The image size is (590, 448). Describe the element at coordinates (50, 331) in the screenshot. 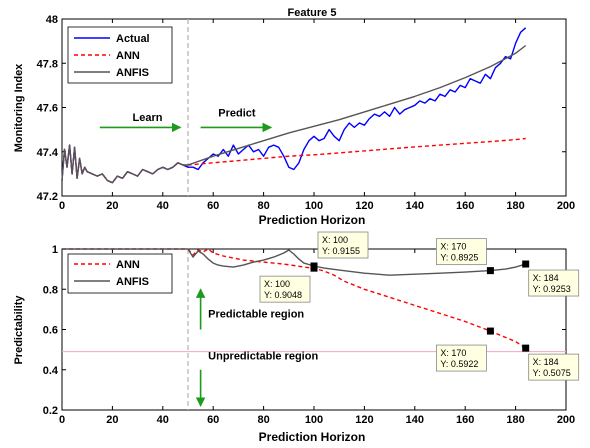

I see `bottom-y-tick-label: 0.6` at that location.